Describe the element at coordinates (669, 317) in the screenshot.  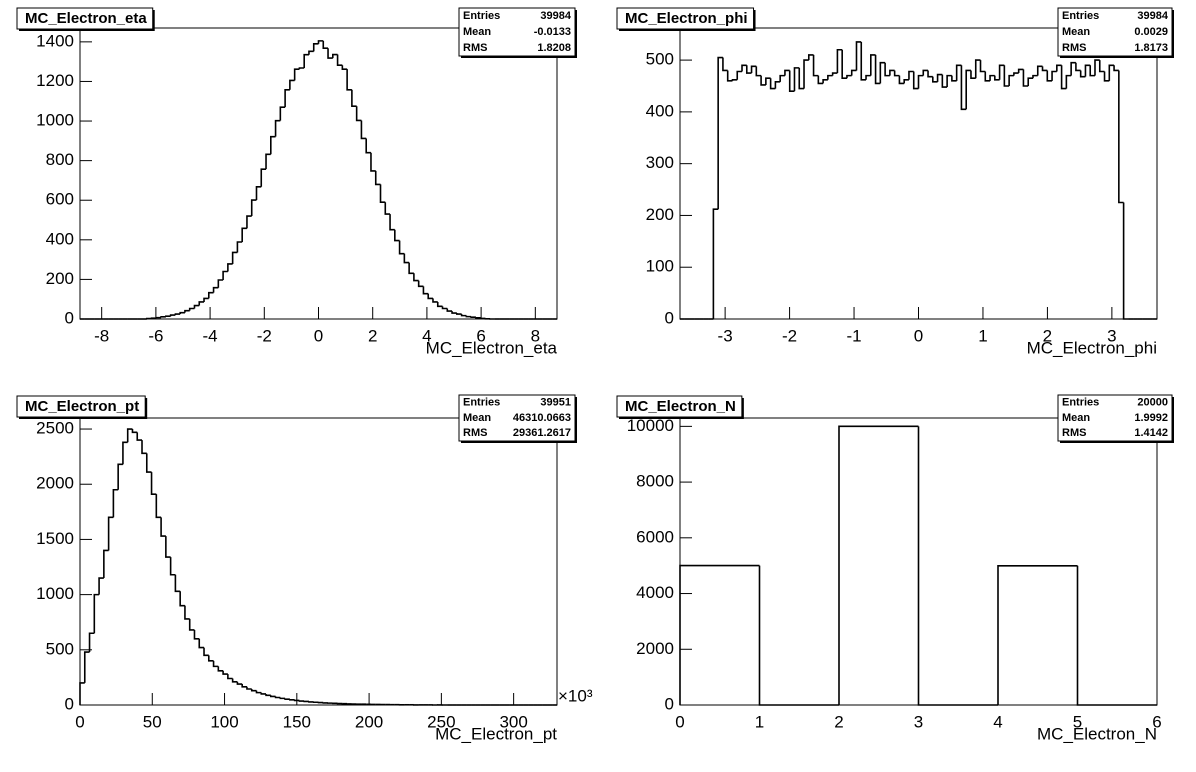
I see `y-tick-label: 0` at that location.